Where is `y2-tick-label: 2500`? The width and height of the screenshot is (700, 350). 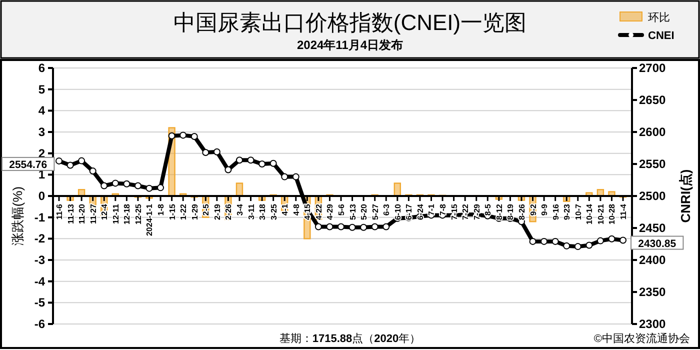
y2-tick-label: 2500 is located at coordinates (652, 196).